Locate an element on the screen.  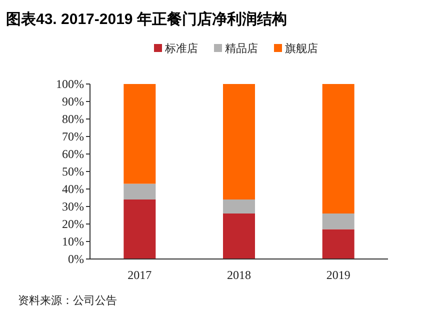
legend-label: 旗舰店 is located at coordinates (301, 48).